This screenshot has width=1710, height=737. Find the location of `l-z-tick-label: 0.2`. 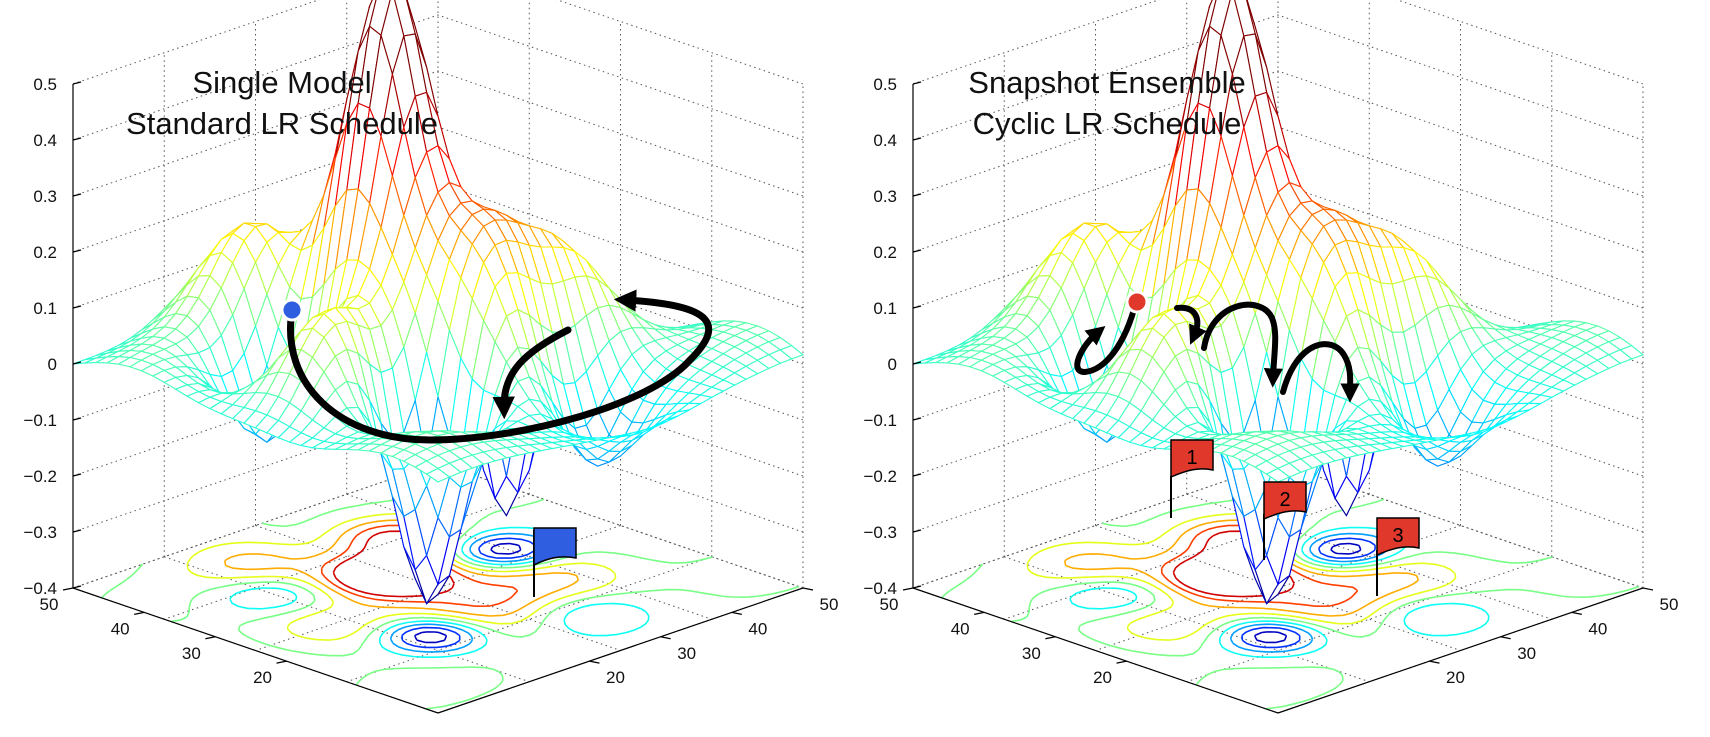

l-z-tick-label: 0.2 is located at coordinates (45, 252).